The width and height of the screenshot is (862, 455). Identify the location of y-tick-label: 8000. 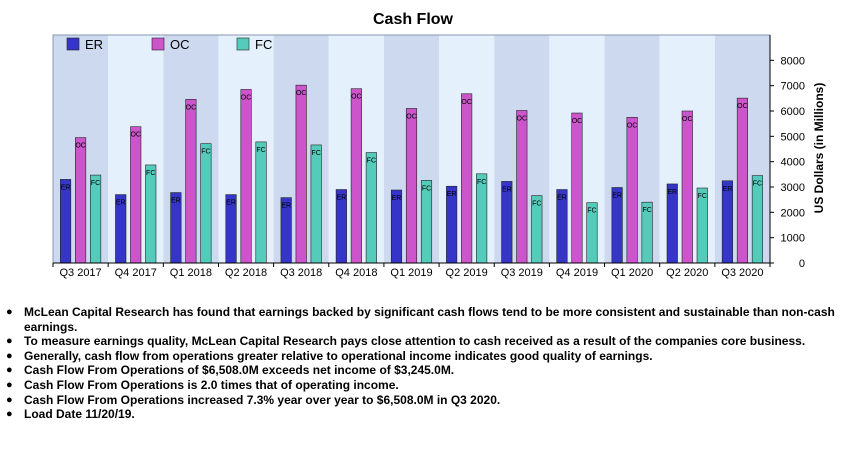
(793, 61).